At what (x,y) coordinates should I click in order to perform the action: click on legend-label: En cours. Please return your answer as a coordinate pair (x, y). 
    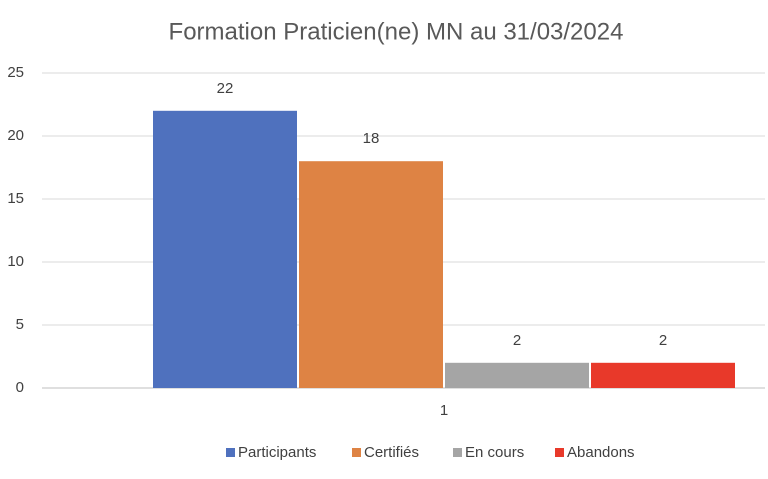
    Looking at the image, I should click on (494, 452).